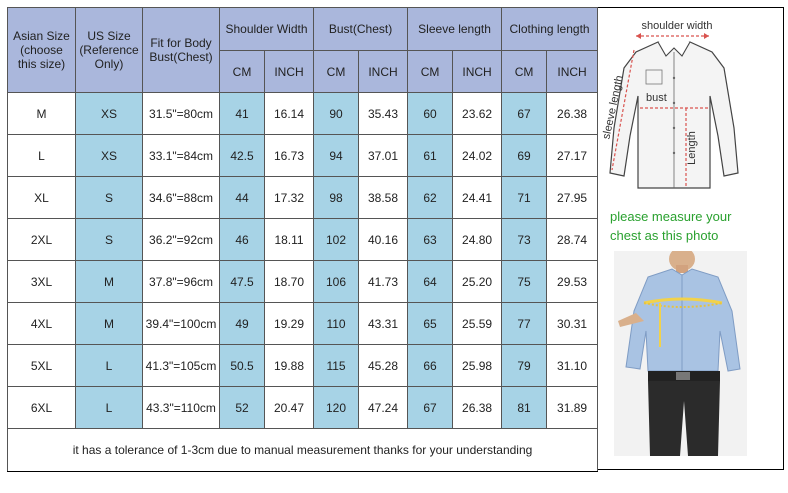 This screenshot has height=493, width=788. Describe the element at coordinates (181, 50) in the screenshot. I see `header-fit-bust: Fit for Body Bust(Chest)` at that location.